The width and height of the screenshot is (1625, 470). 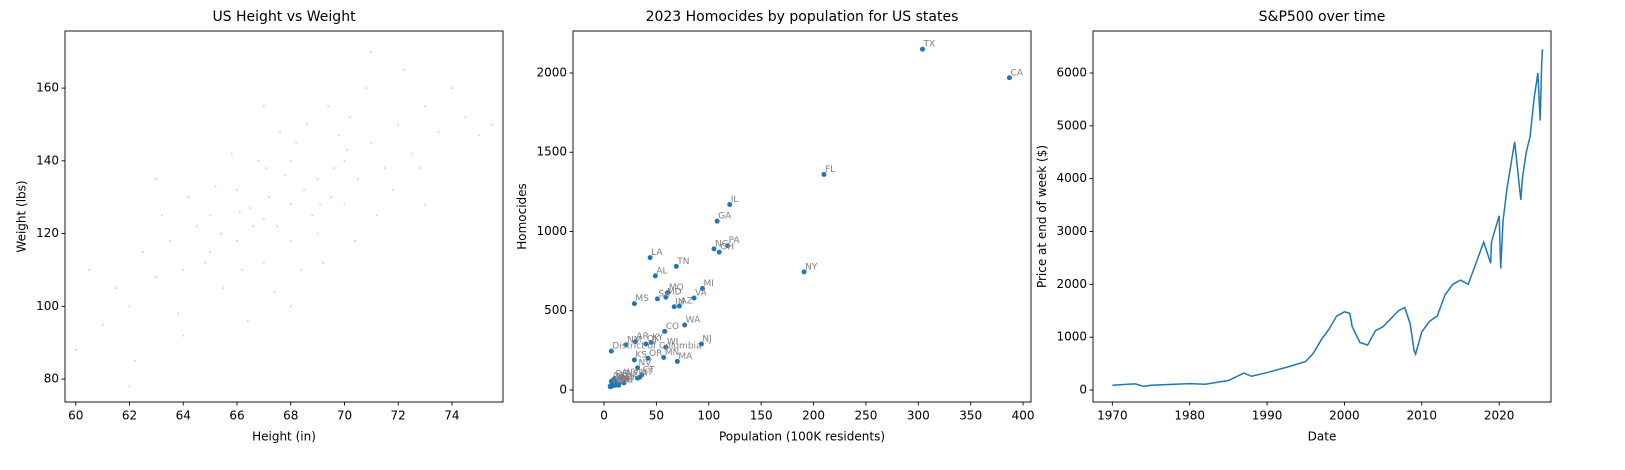 What do you see at coordinates (1071, 73) in the screenshot?
I see `y-tick-label: 6000` at bounding box center [1071, 73].